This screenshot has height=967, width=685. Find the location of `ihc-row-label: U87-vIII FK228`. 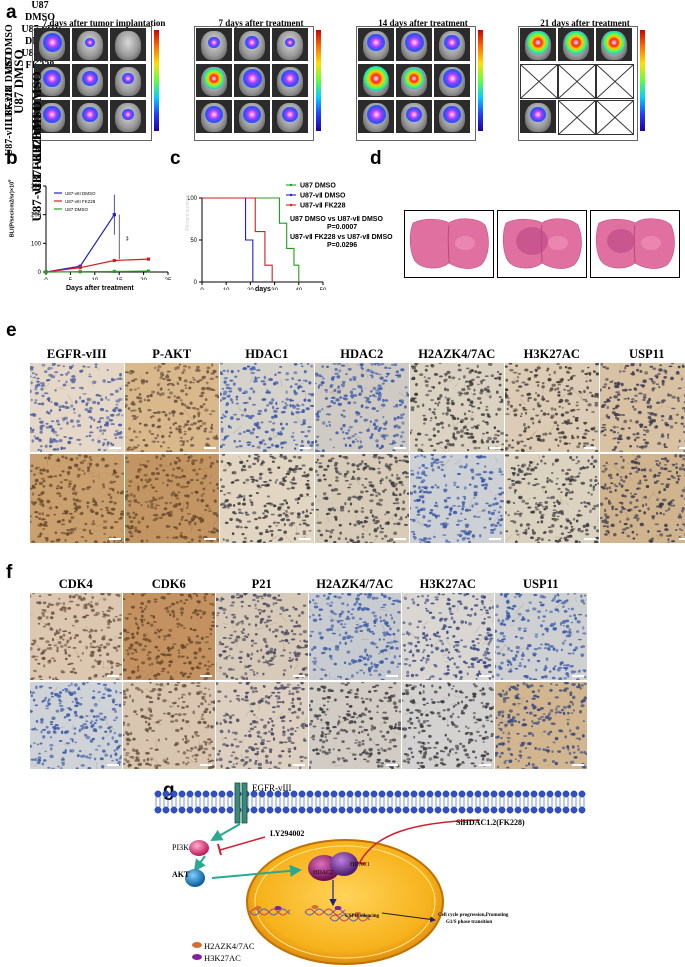

ihc-row-label: U87-vIII FK228 is located at coordinates (36, 177).